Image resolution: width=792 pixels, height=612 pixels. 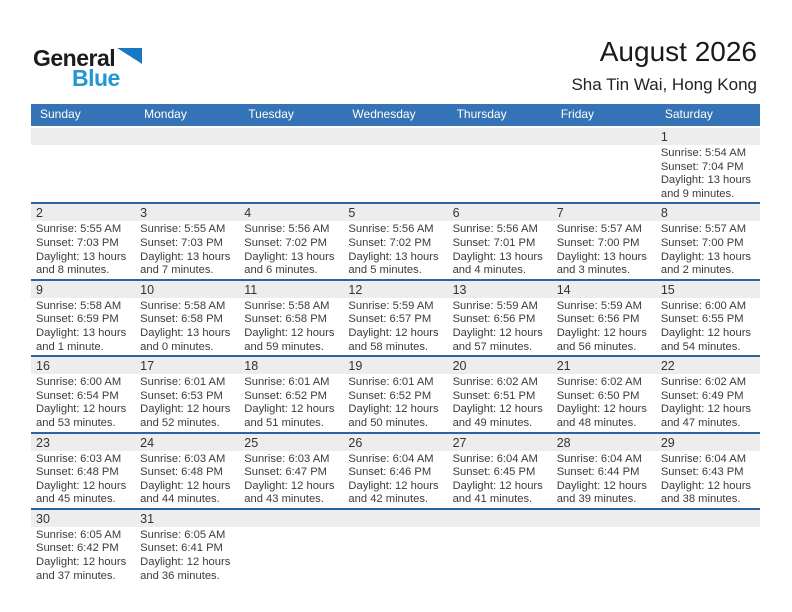 What do you see at coordinates (388, 422) in the screenshot?
I see `detail-line: and 50 minutes.` at bounding box center [388, 422].